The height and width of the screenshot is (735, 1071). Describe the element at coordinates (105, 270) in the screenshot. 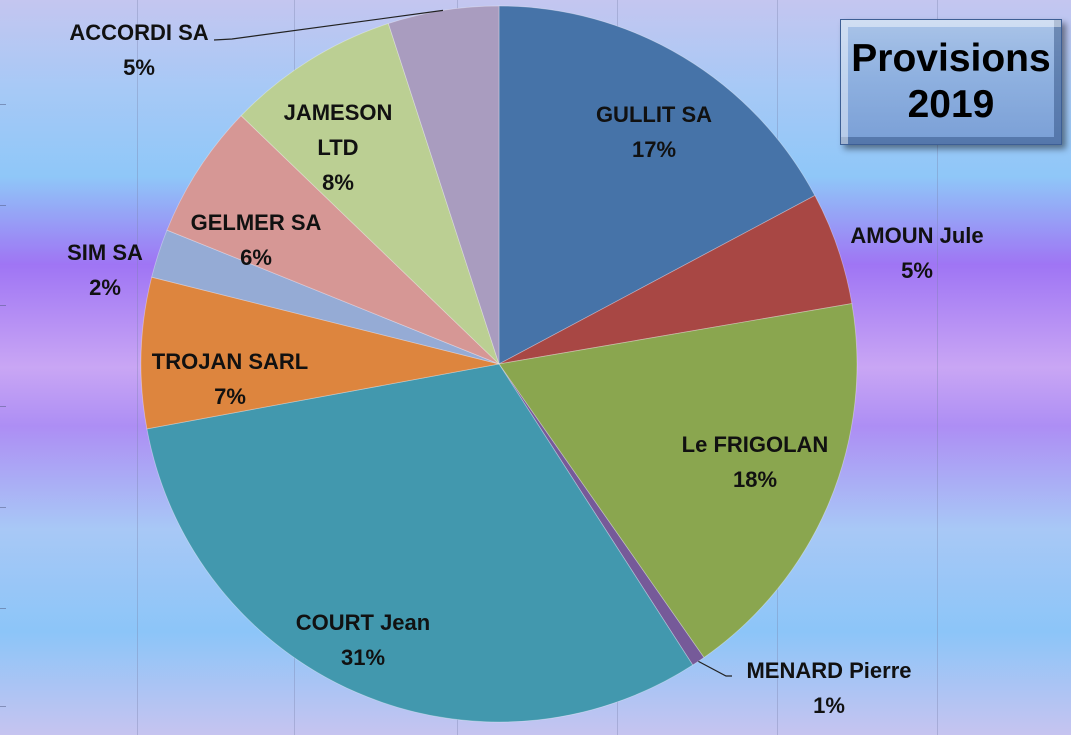

I see `data-label-sim-sa: SIM SA 2%` at that location.